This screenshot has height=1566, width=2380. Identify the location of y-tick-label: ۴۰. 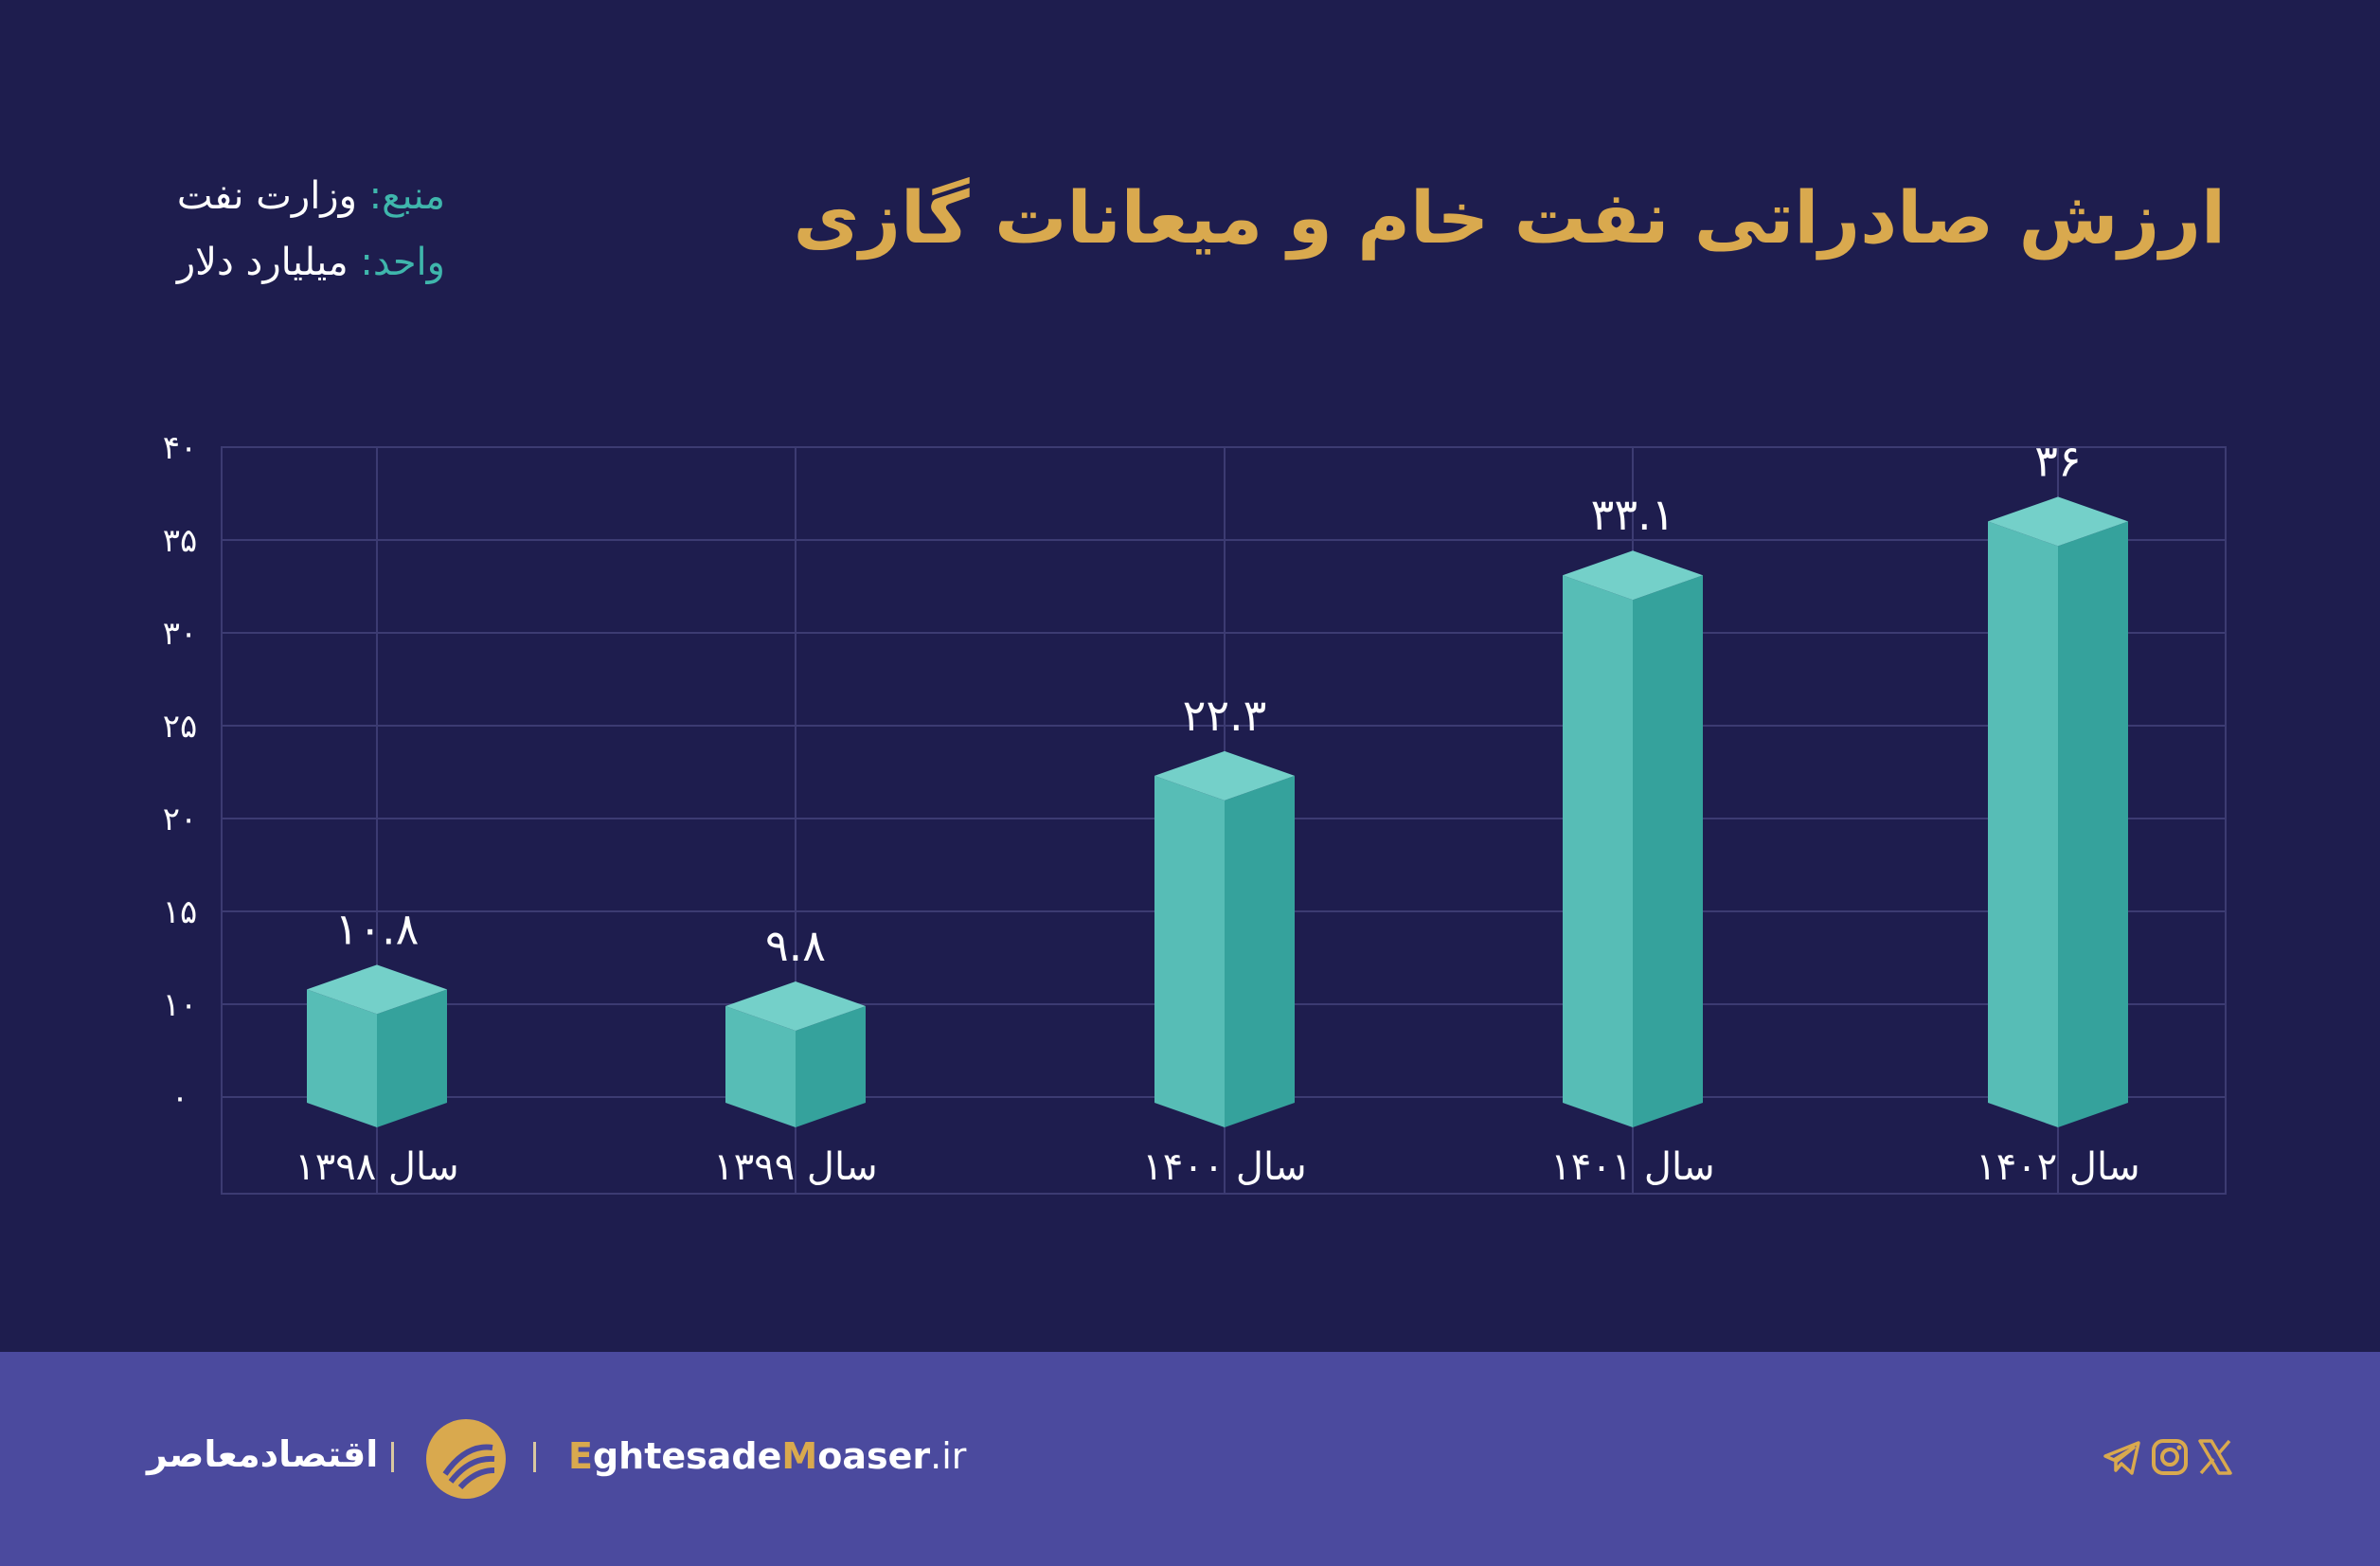
(180, 448).